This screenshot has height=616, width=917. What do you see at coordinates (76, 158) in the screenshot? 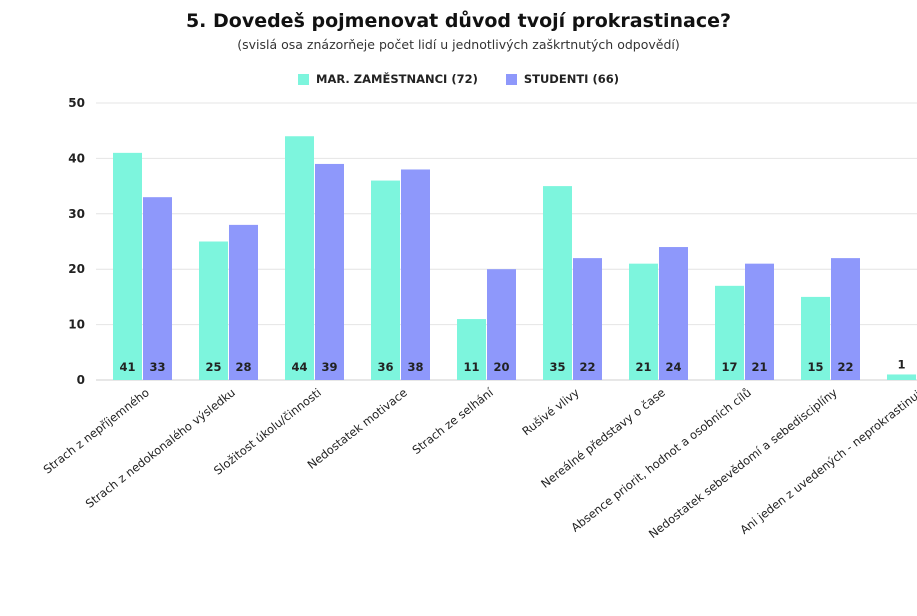
I see `y-tick-label: 40` at bounding box center [76, 158].